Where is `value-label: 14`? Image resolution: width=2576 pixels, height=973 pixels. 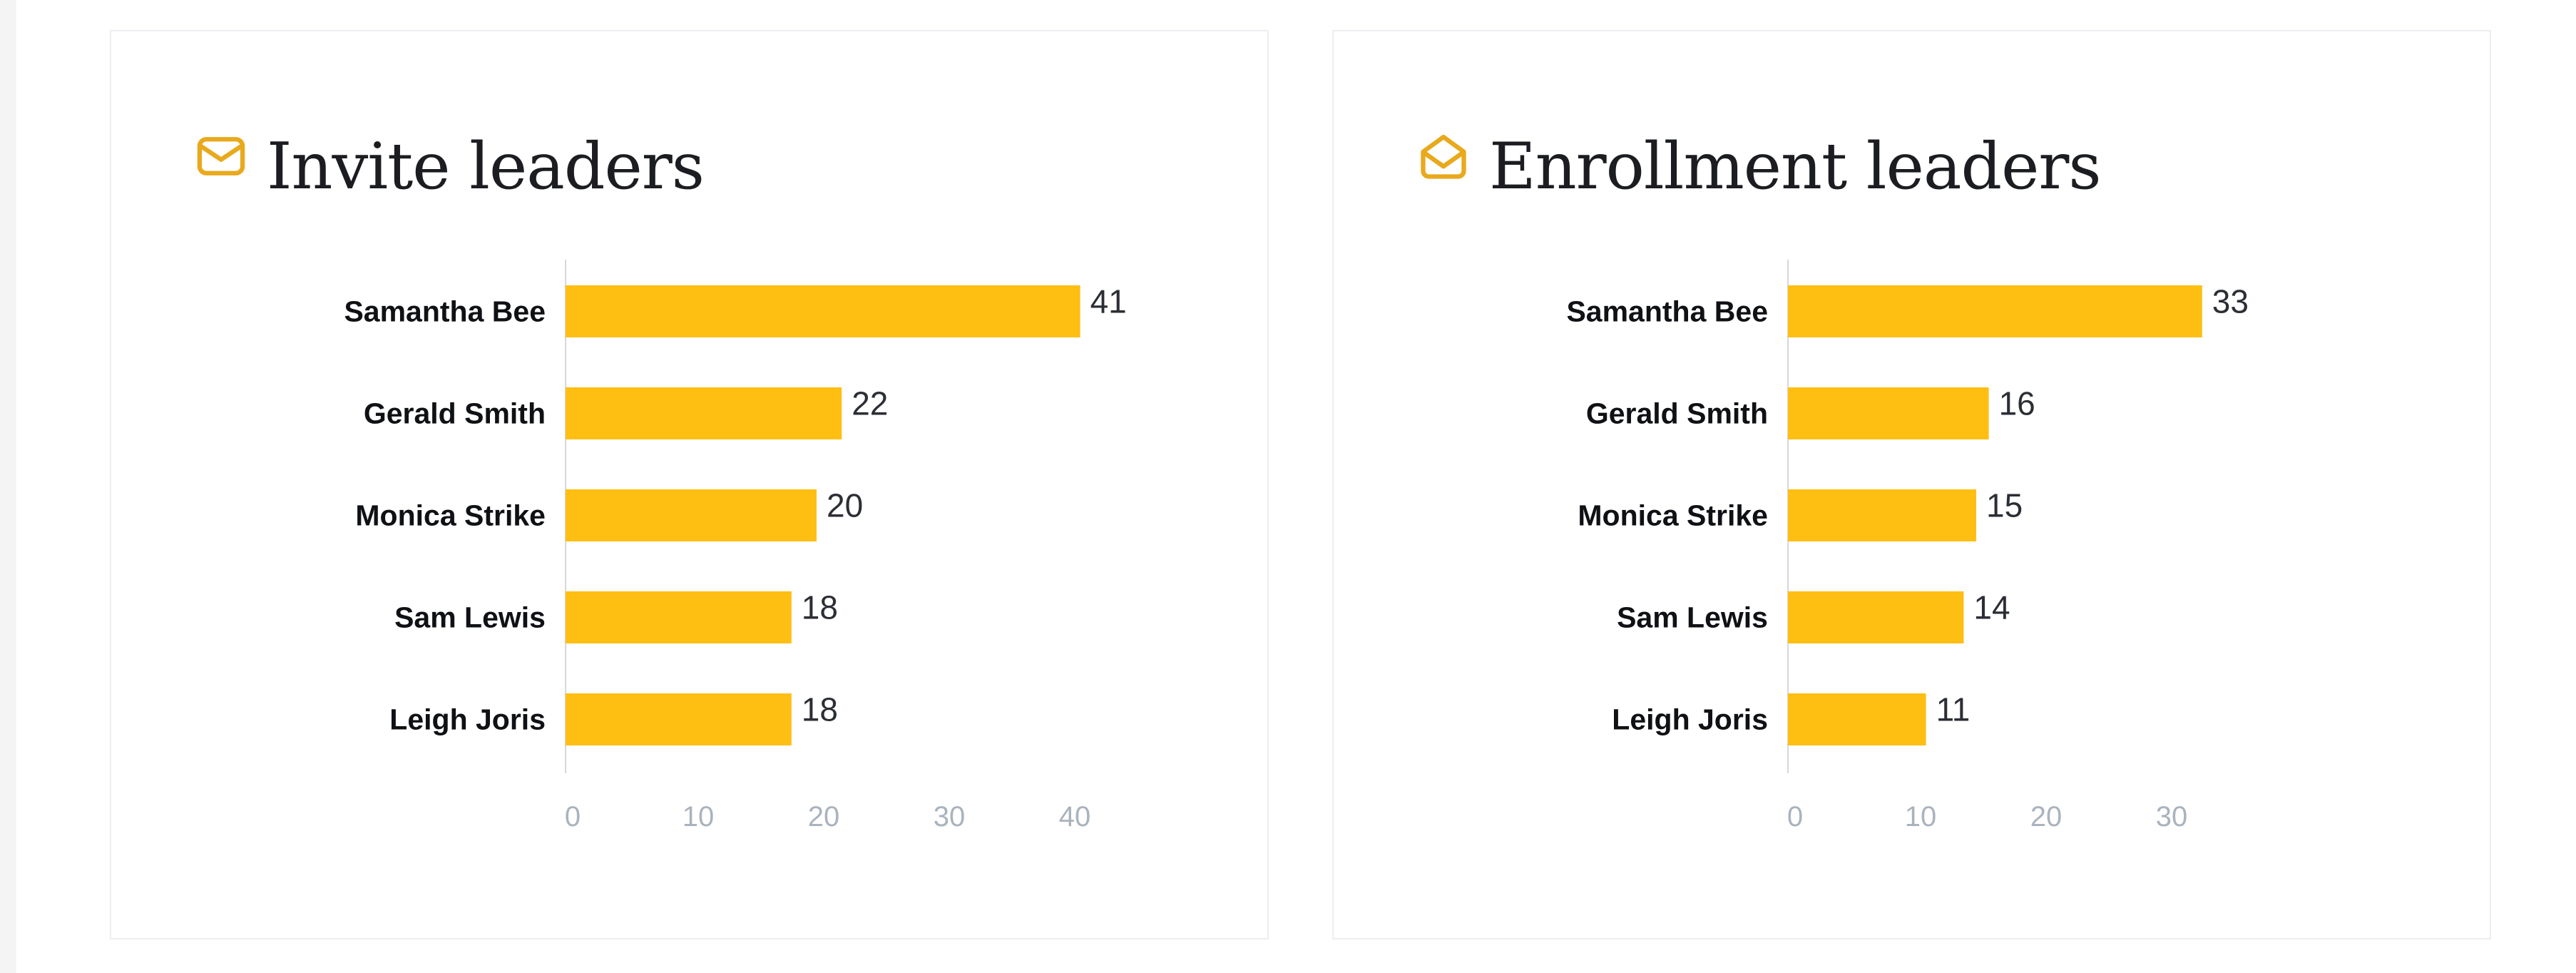 value-label: 14 is located at coordinates (1992, 608).